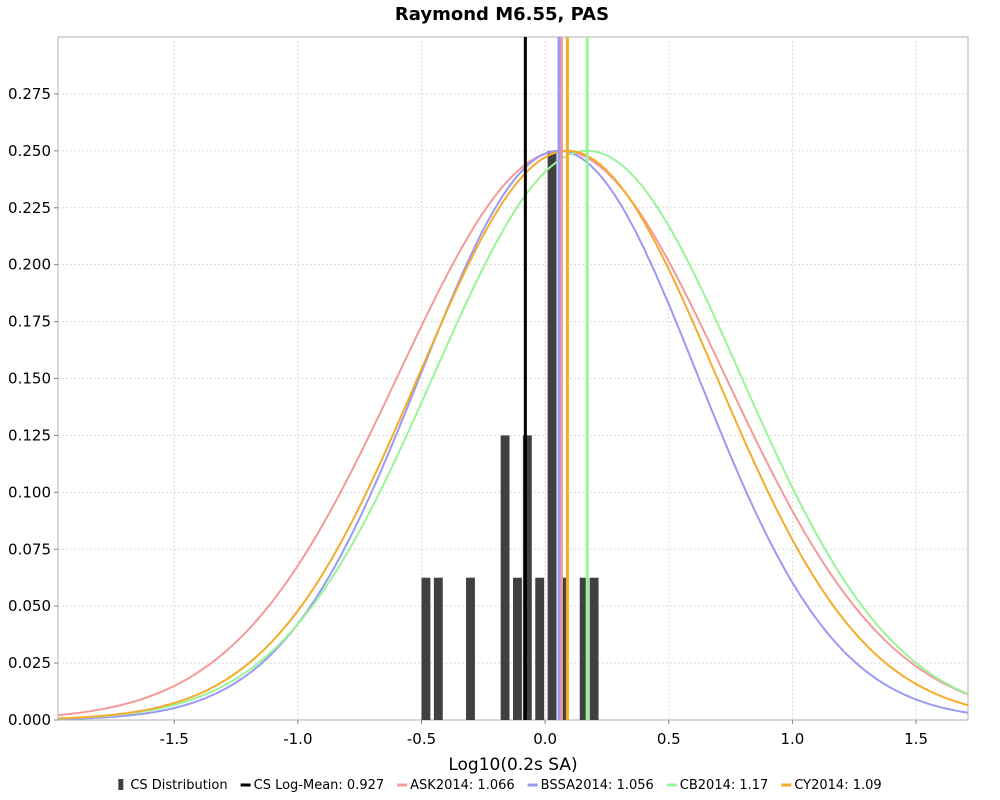 The width and height of the screenshot is (1000, 800). What do you see at coordinates (29, 322) in the screenshot?
I see `y-tick-label: 0.175` at bounding box center [29, 322].